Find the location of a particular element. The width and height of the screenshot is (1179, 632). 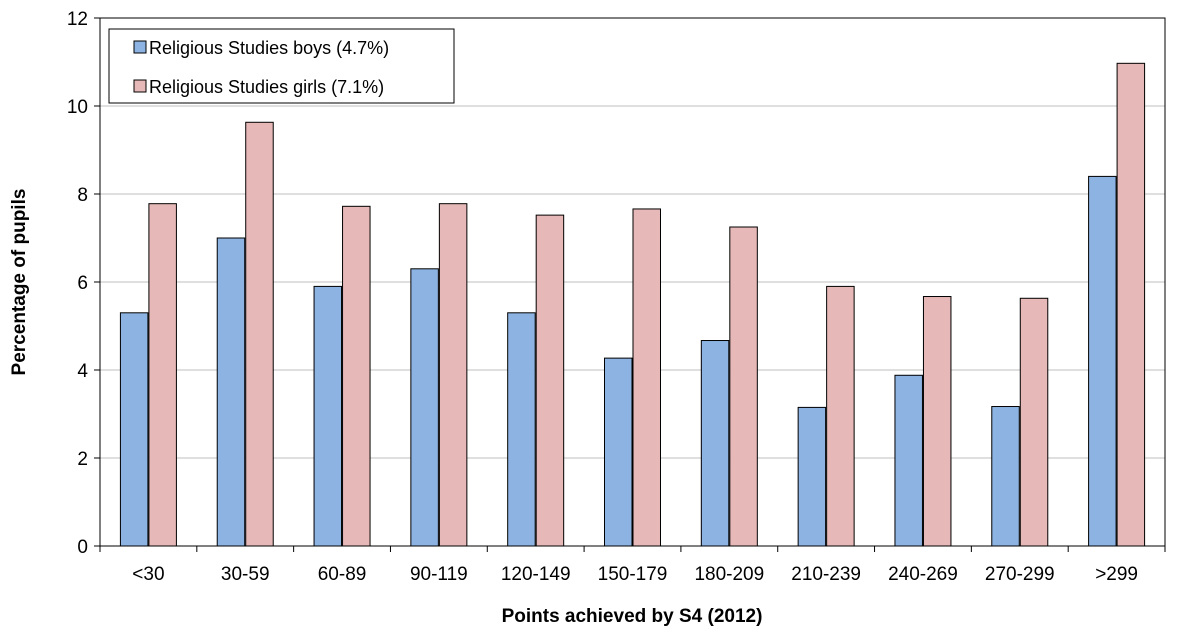

x-tick-label: 120-149 is located at coordinates (536, 574).